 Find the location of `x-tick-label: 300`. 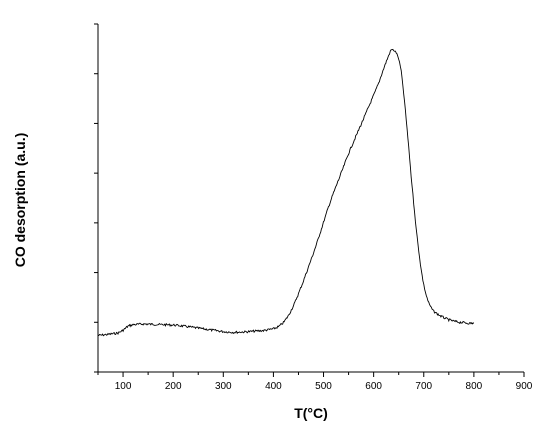

x-tick-label: 300 is located at coordinates (223, 386).